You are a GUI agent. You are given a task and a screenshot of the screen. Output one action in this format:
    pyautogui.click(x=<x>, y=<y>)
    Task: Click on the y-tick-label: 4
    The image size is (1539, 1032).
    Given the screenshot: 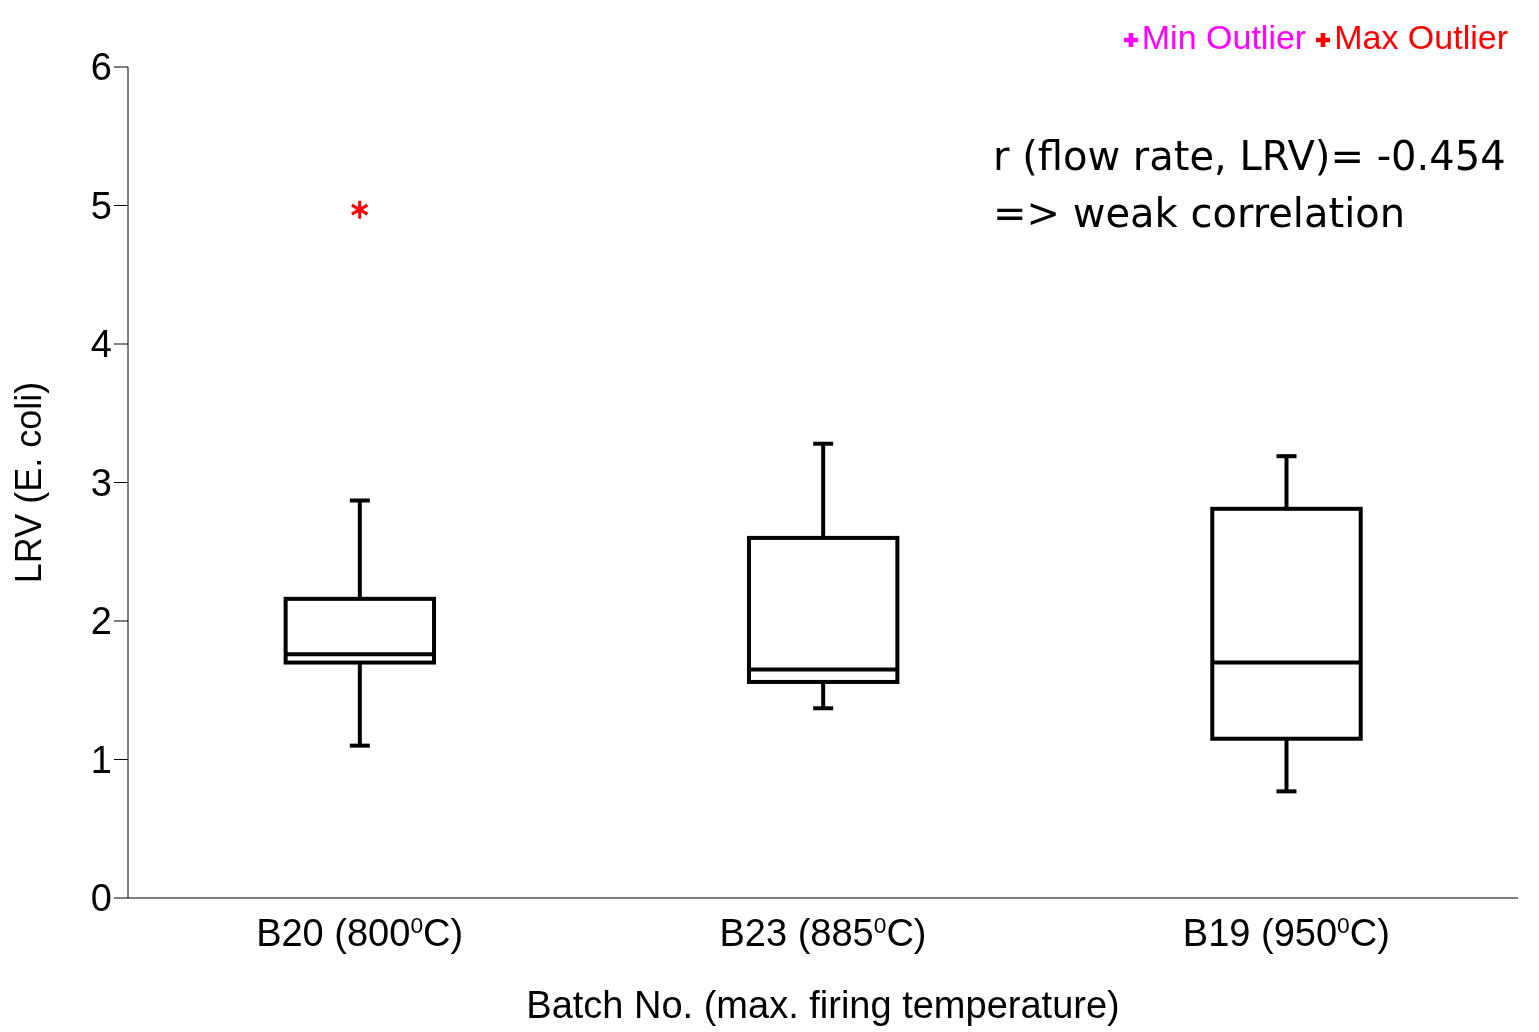 What is the action you would take?
    pyautogui.click(x=101, y=344)
    